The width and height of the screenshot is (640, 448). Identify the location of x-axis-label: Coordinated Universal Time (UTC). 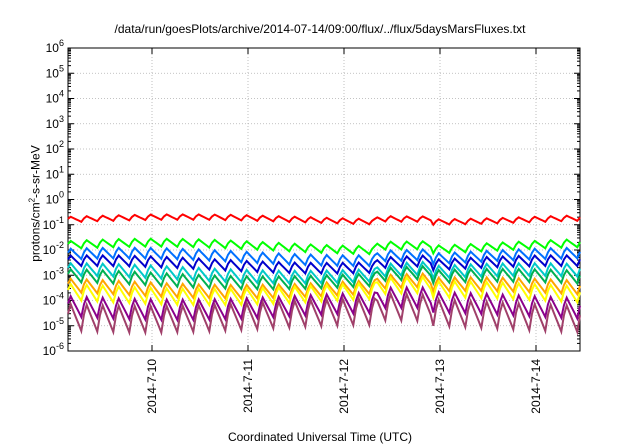
(320, 437).